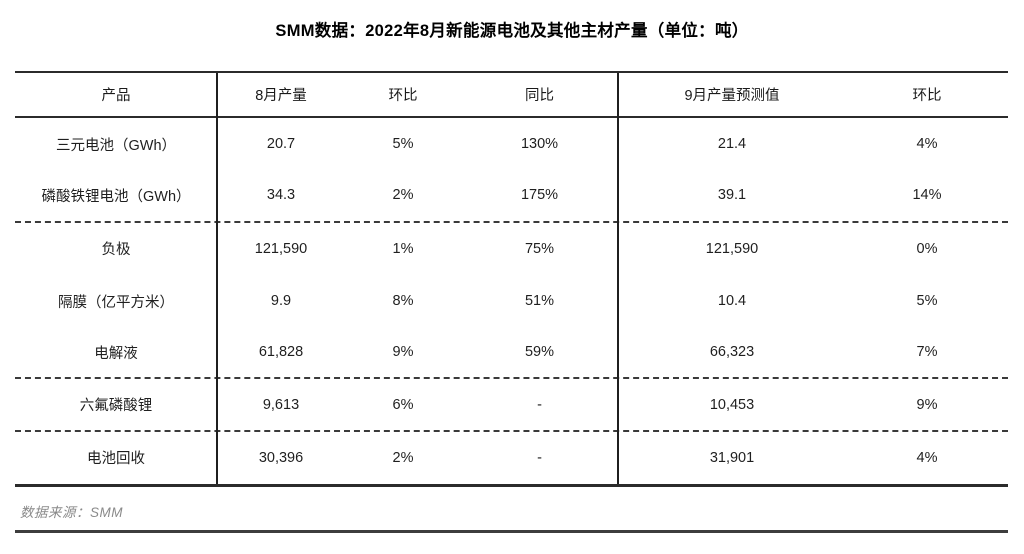 This screenshot has width=1024, height=554. What do you see at coordinates (539, 248) in the screenshot?
I see `value-cell: 75%` at bounding box center [539, 248].